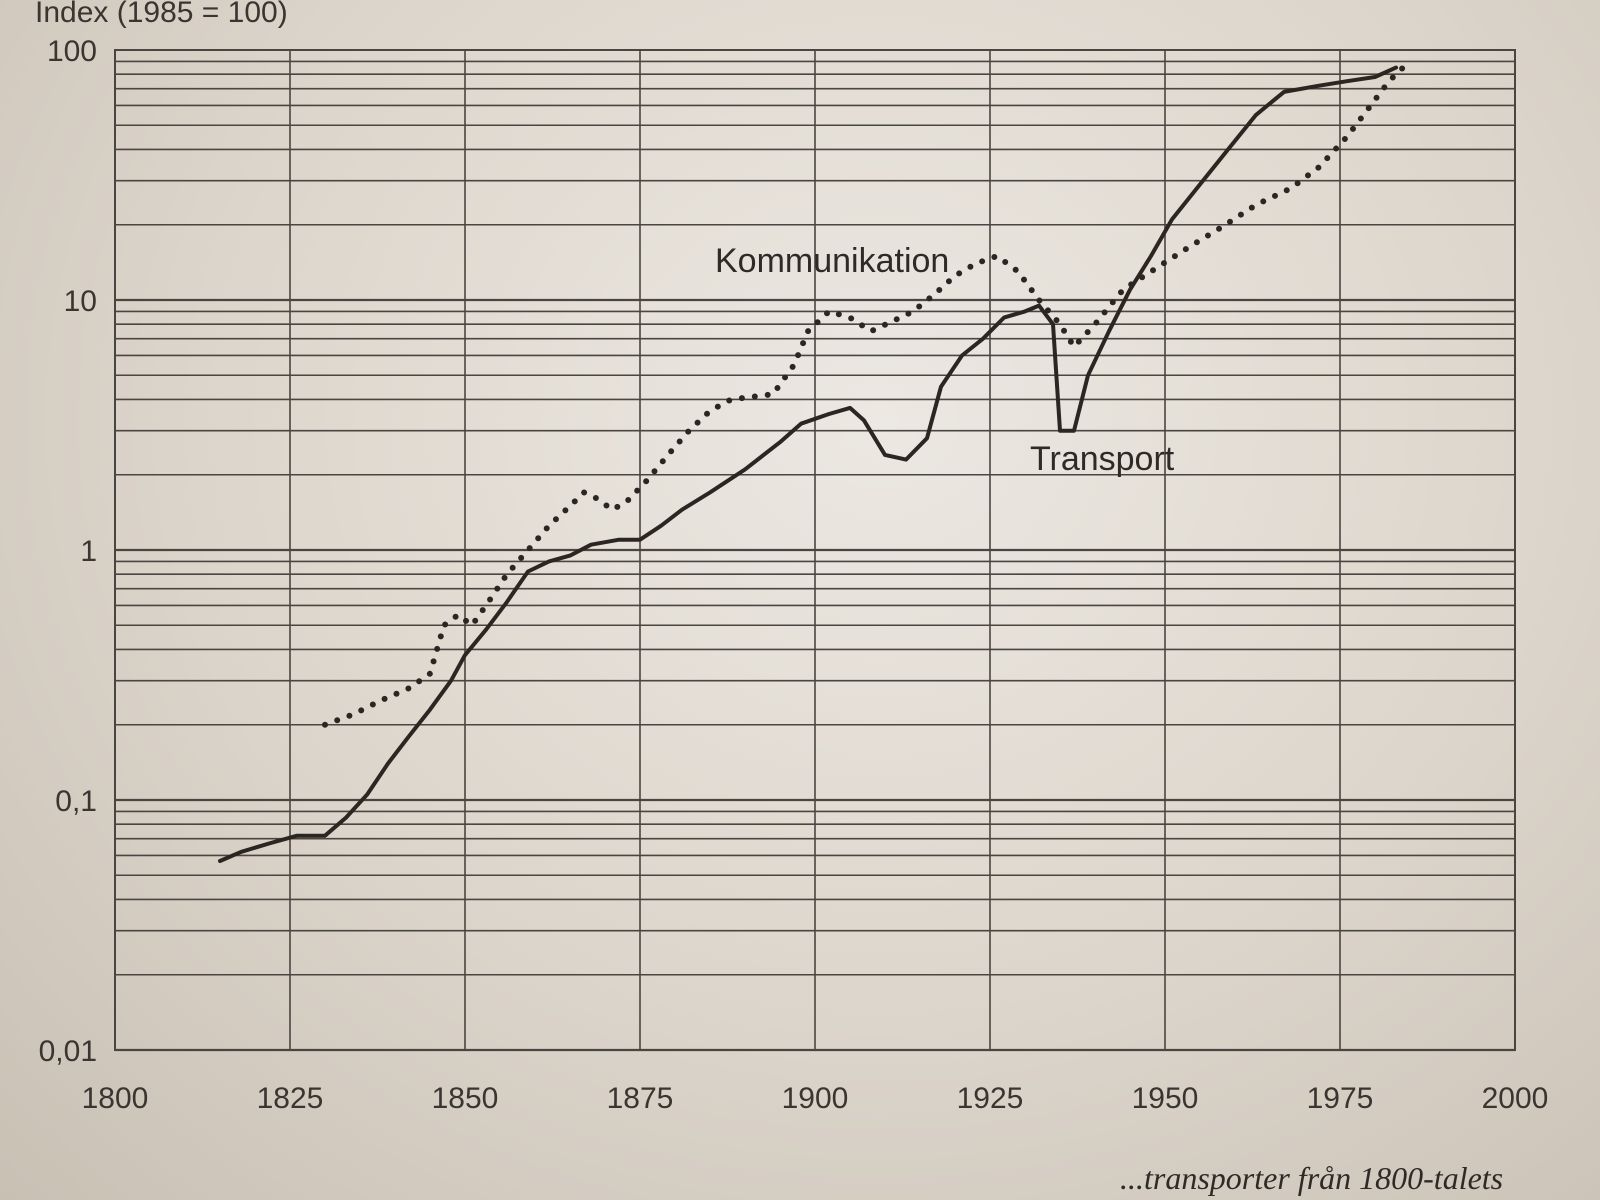 This screenshot has width=1600, height=1200. What do you see at coordinates (72, 51) in the screenshot?
I see `y-tick-label: 100` at bounding box center [72, 51].